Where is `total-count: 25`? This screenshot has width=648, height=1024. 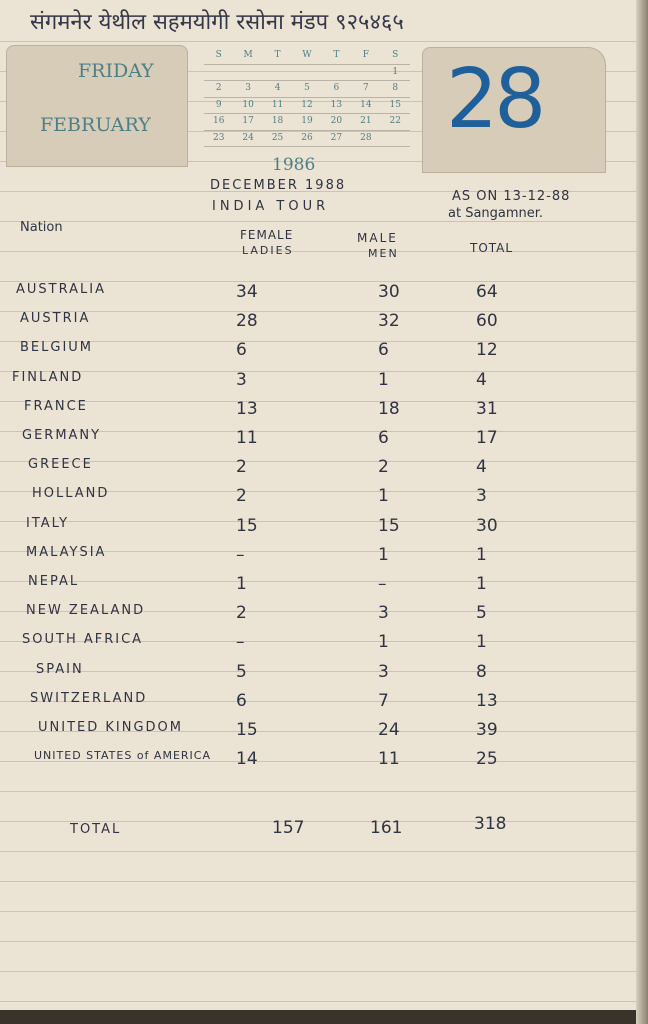
total-count: 25 is located at coordinates (487, 759).